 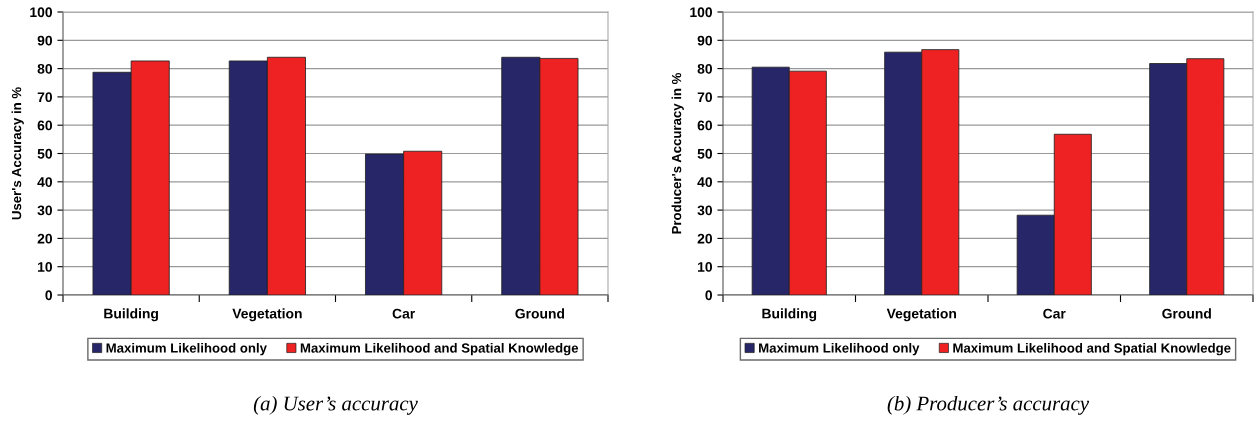 What do you see at coordinates (335, 405) in the screenshot?
I see `text: (a) User’s accuracy` at bounding box center [335, 405].